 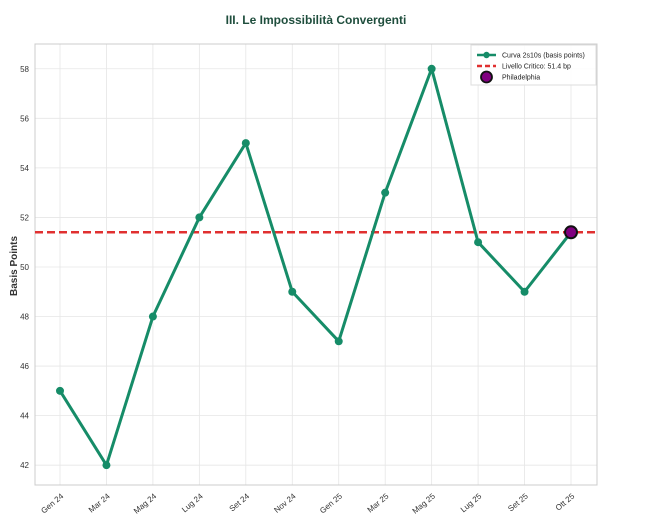 I want to click on y-tick-label: 50, so click(x=24, y=267).